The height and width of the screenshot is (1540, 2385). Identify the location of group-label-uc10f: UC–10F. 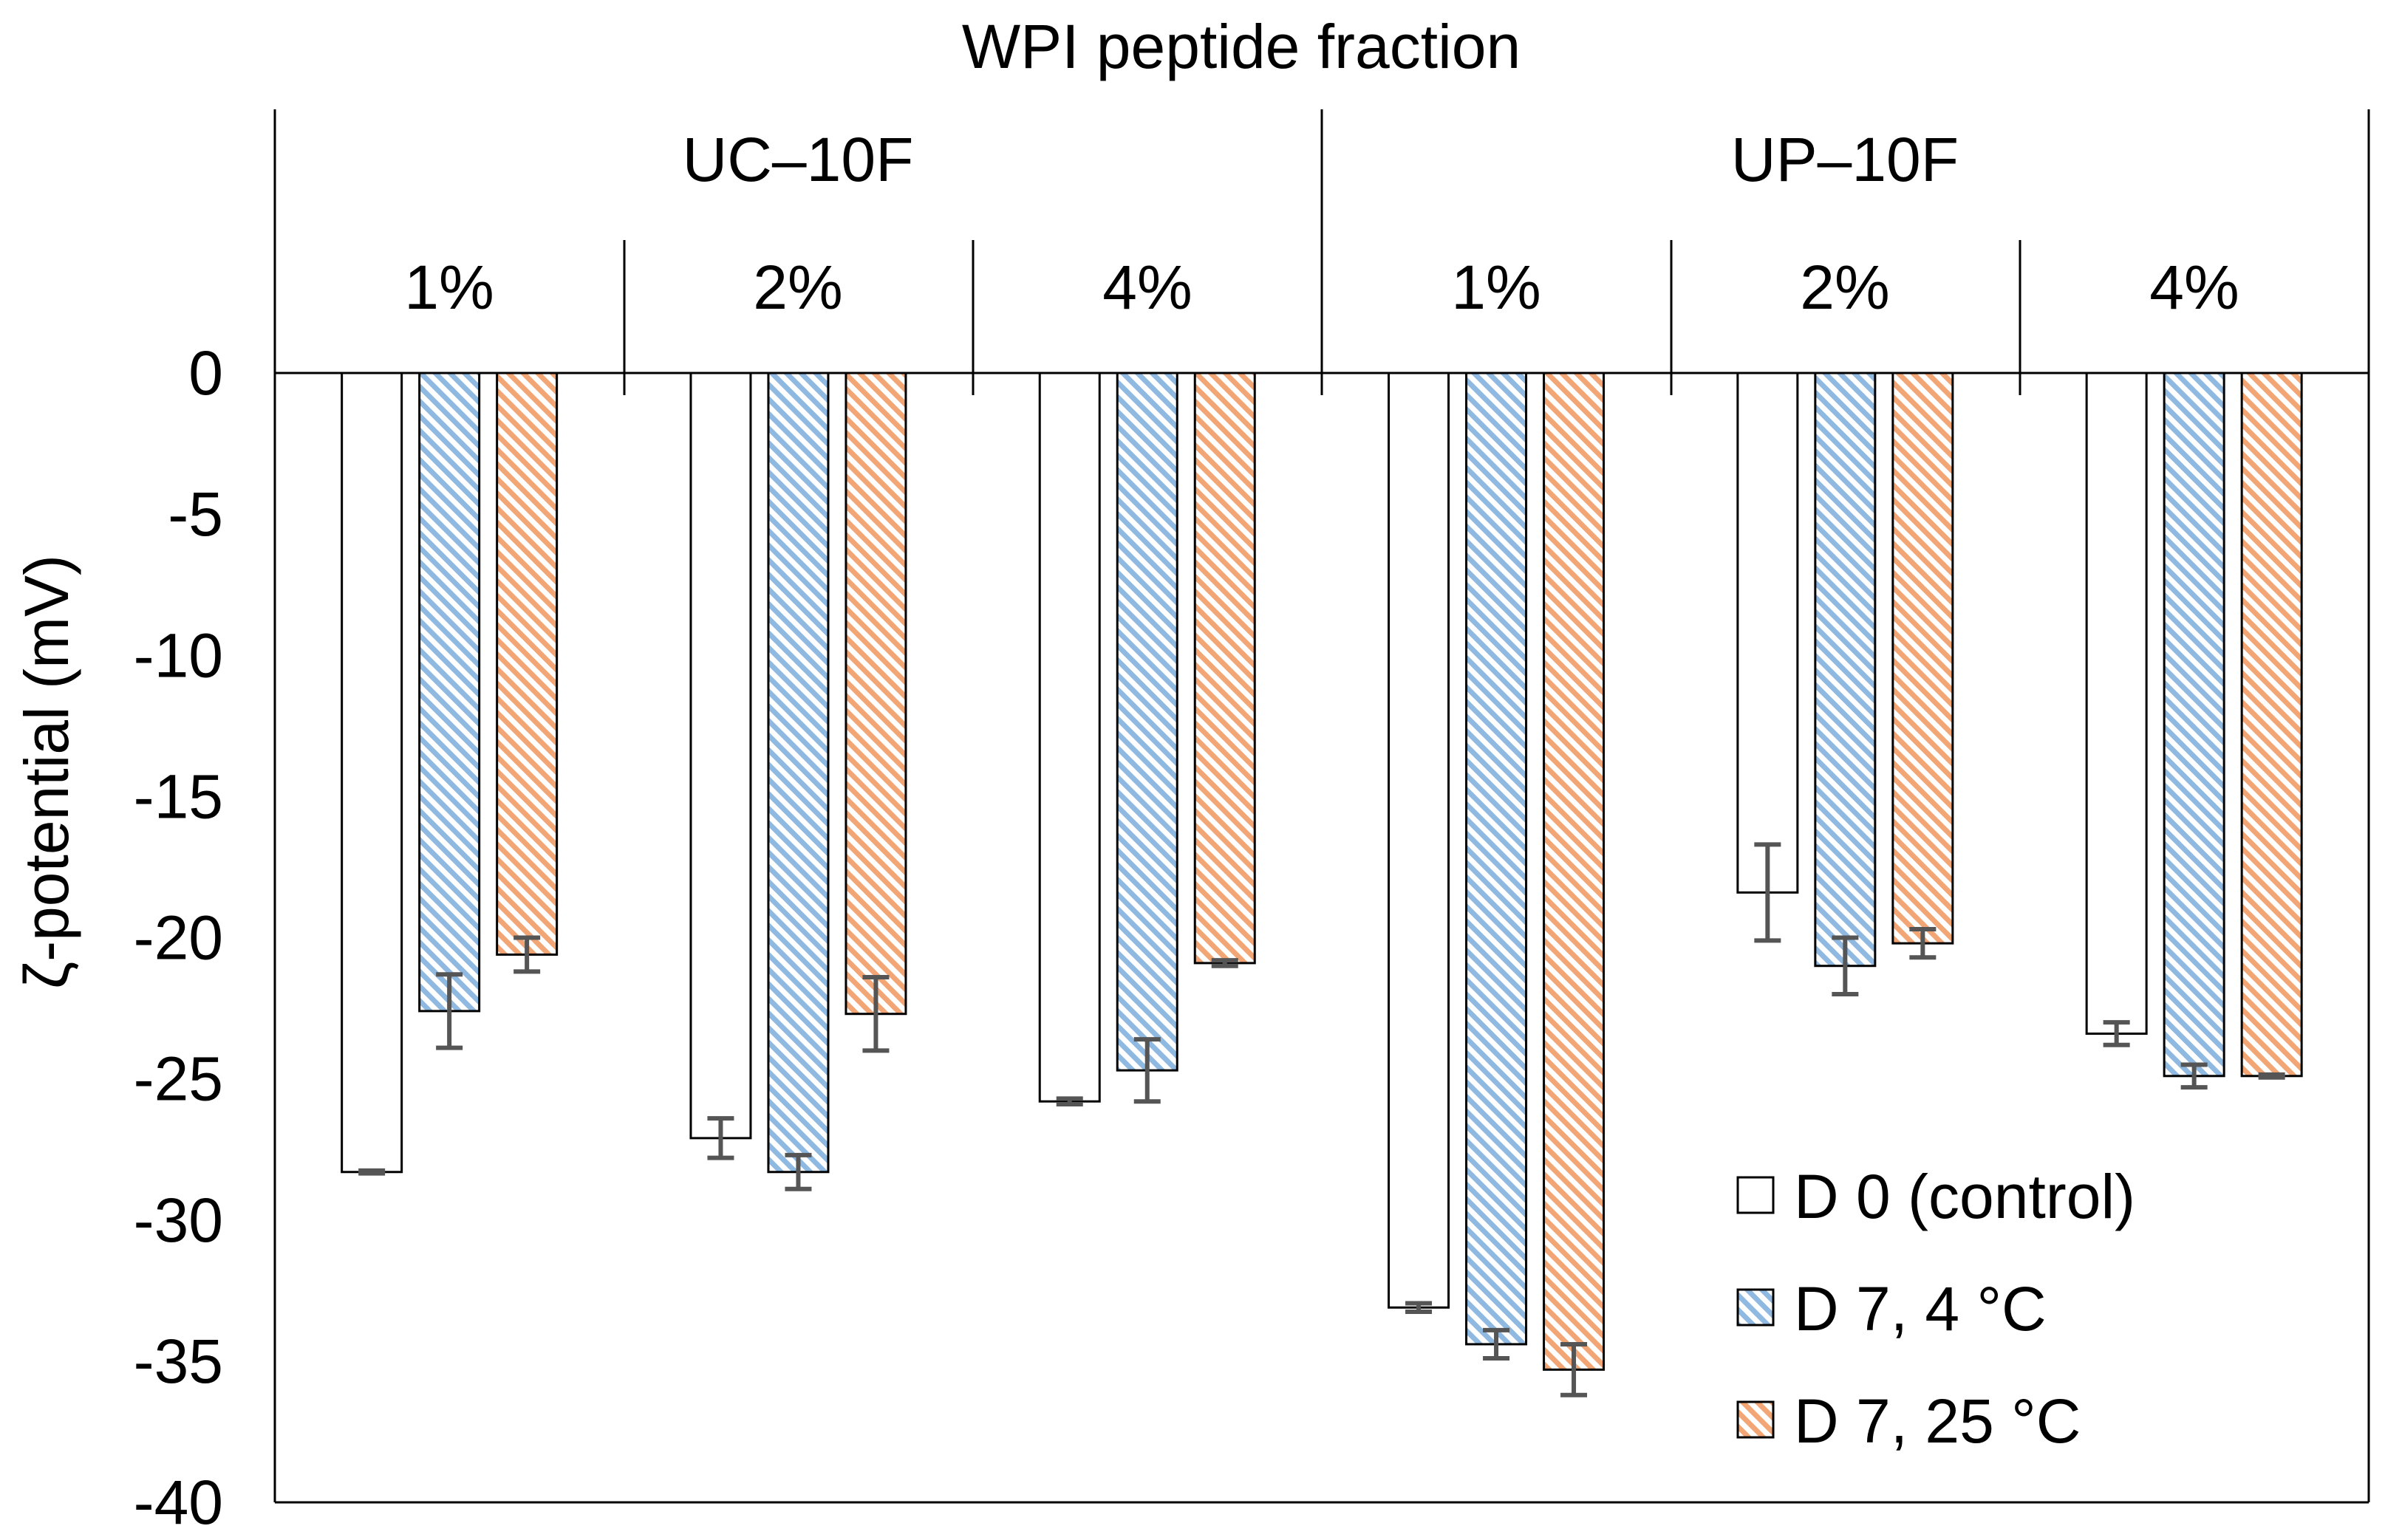
(798, 159).